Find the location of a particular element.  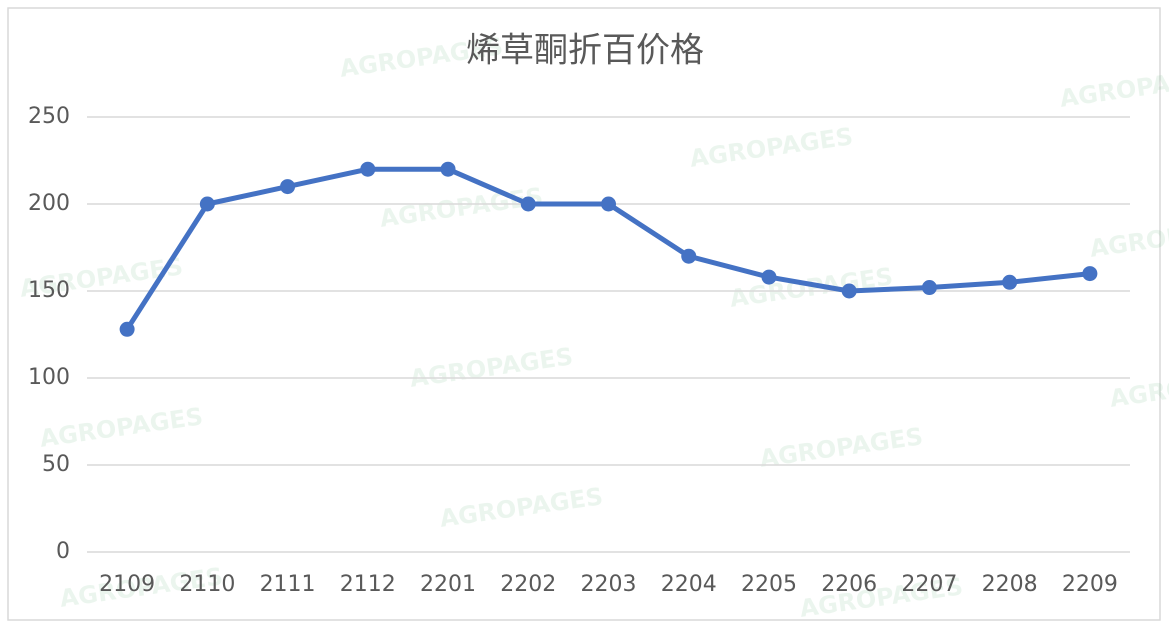

y-tick-label: 0 is located at coordinates (63, 551).